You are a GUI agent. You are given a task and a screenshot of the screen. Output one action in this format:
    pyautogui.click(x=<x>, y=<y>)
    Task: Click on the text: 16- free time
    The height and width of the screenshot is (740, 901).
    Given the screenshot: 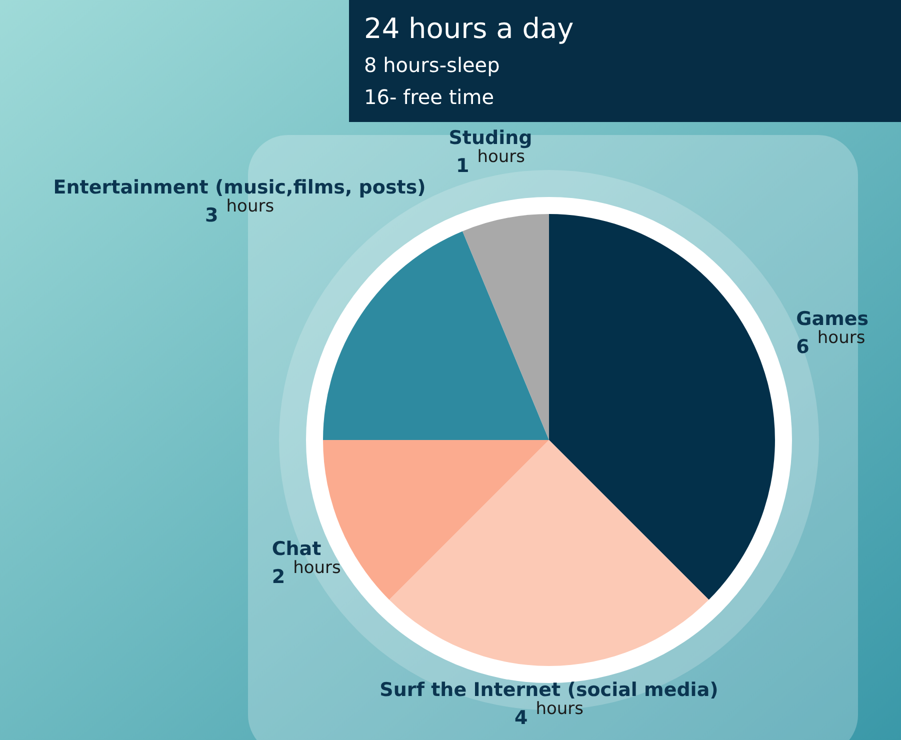 What is the action you would take?
    pyautogui.click(x=429, y=97)
    